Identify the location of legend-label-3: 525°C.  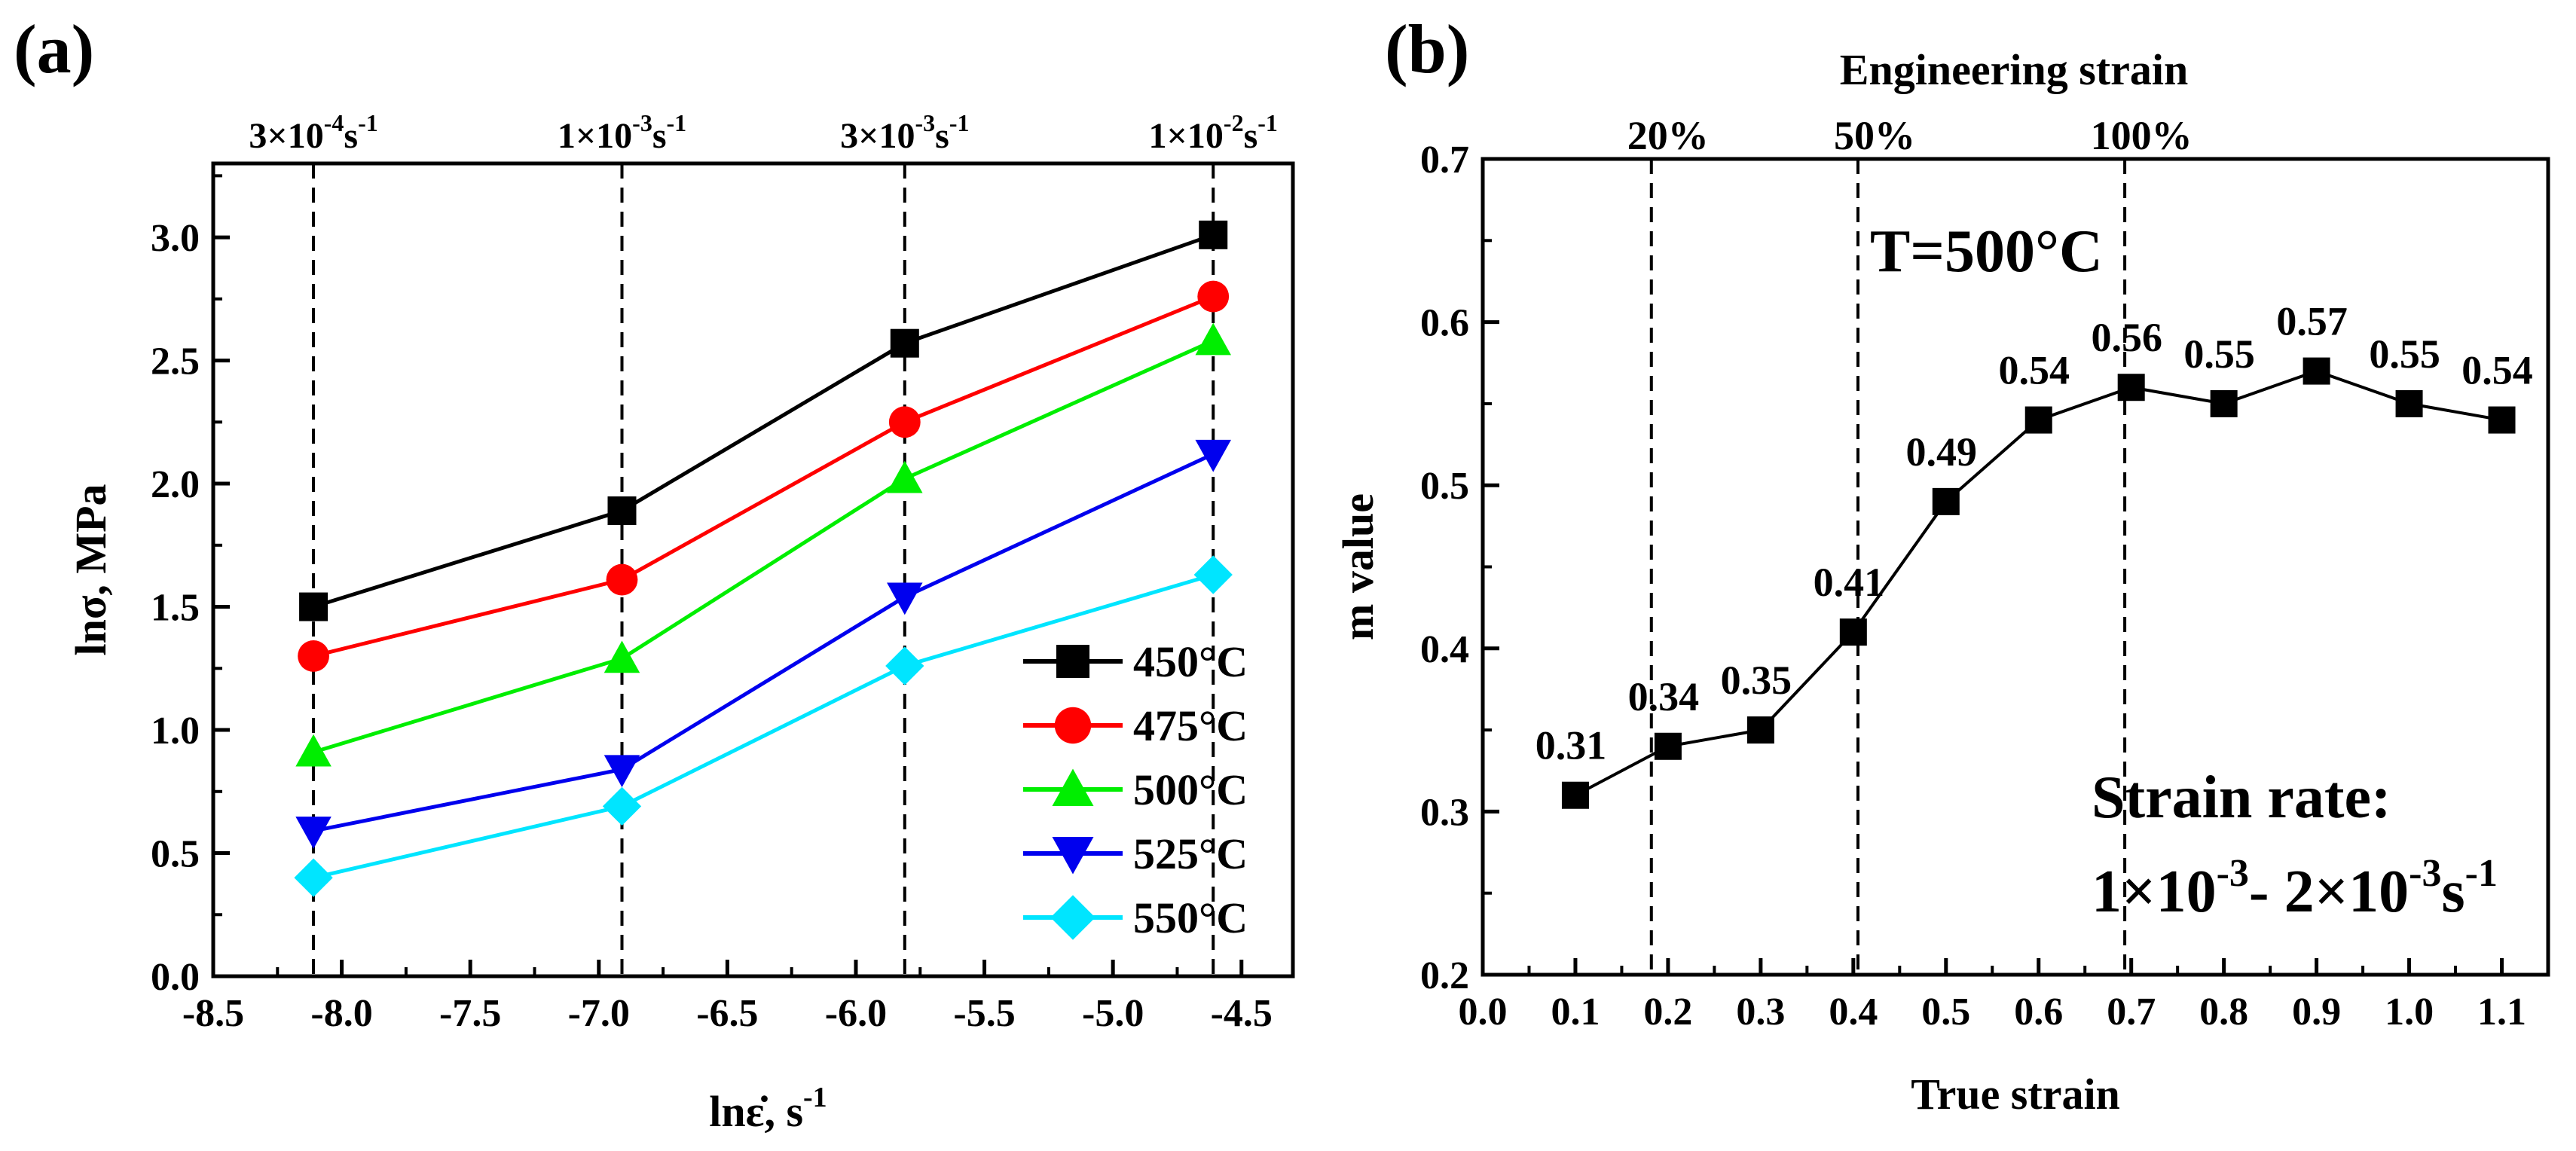
(1190, 853).